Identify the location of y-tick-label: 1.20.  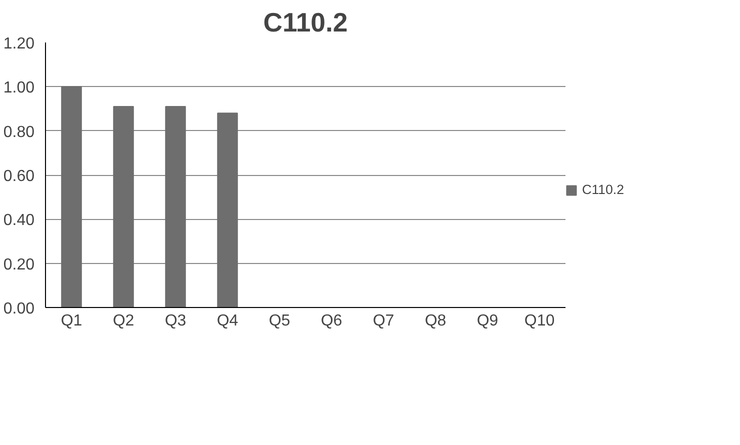
(19, 44).